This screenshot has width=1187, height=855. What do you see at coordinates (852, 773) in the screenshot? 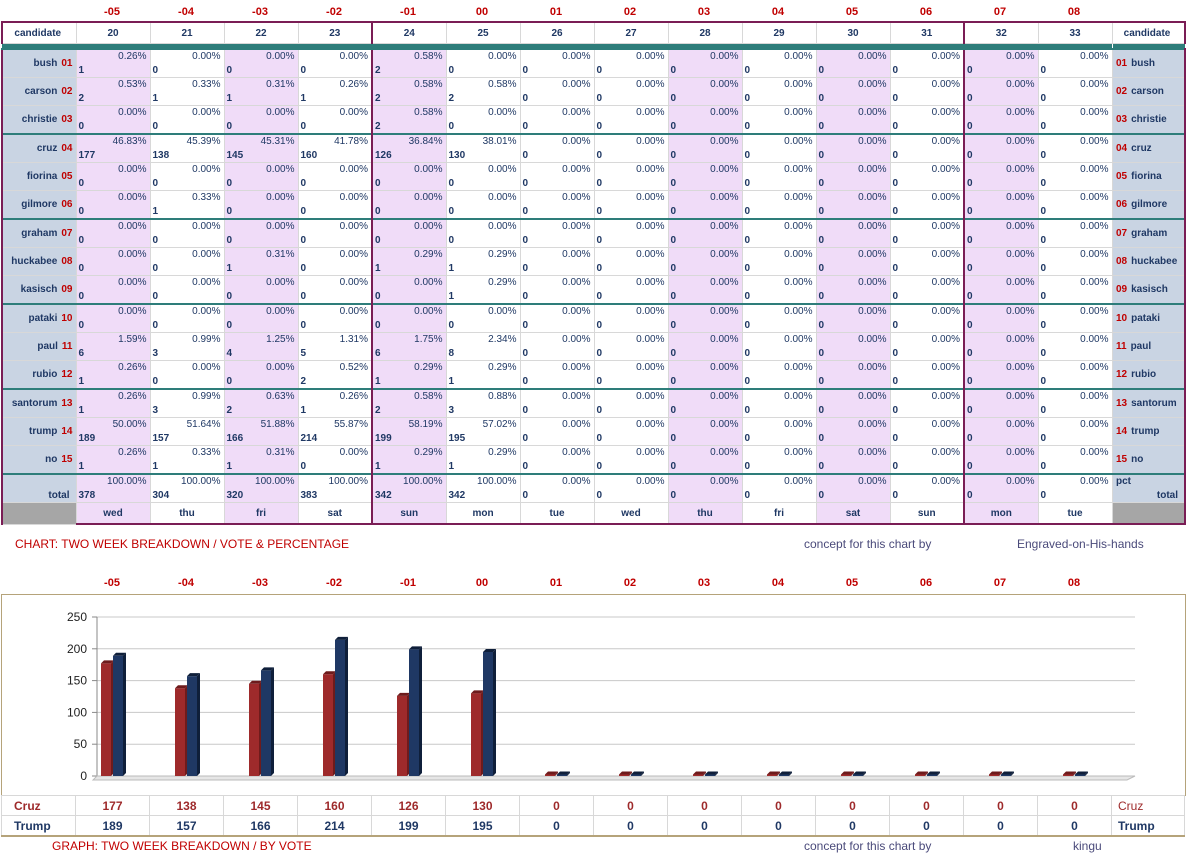
I see `cruz-bar-side` at bounding box center [852, 773].